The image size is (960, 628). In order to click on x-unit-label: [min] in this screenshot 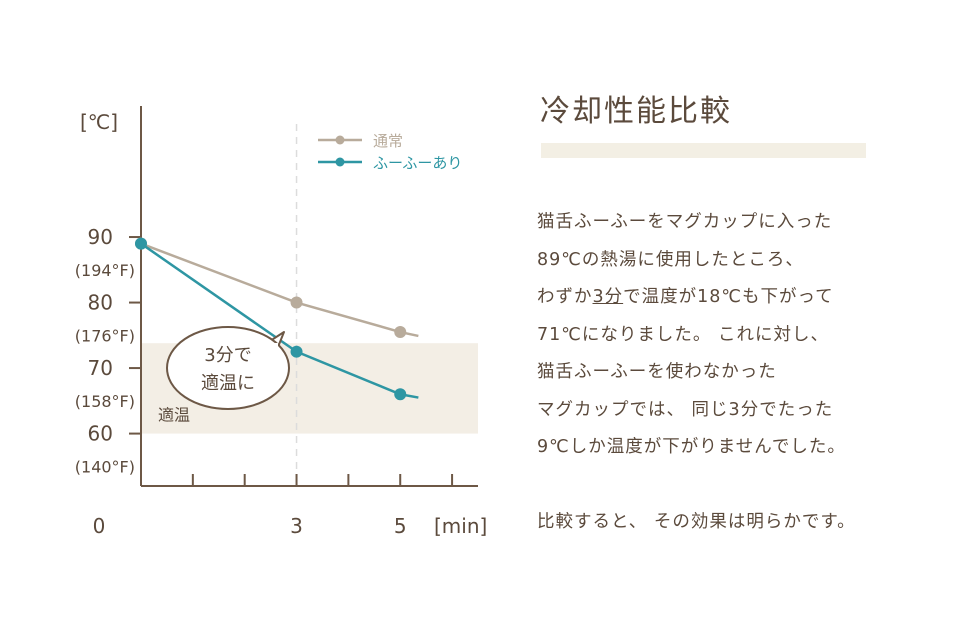, I will do `click(460, 526)`.